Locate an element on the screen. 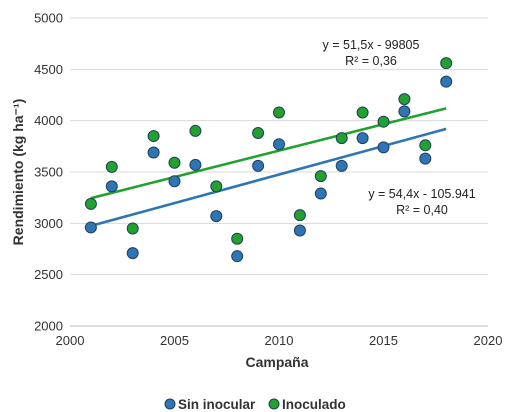  point-inoculado-2014 is located at coordinates (362, 112).